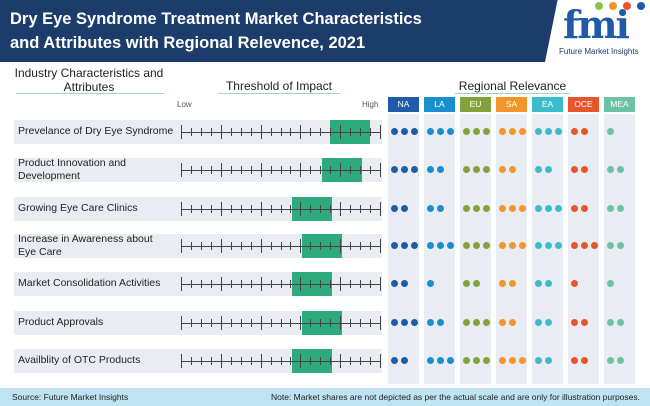 This screenshot has height=406, width=650. Describe the element at coordinates (475, 104) in the screenshot. I see `region-chip-eu: EU` at that location.